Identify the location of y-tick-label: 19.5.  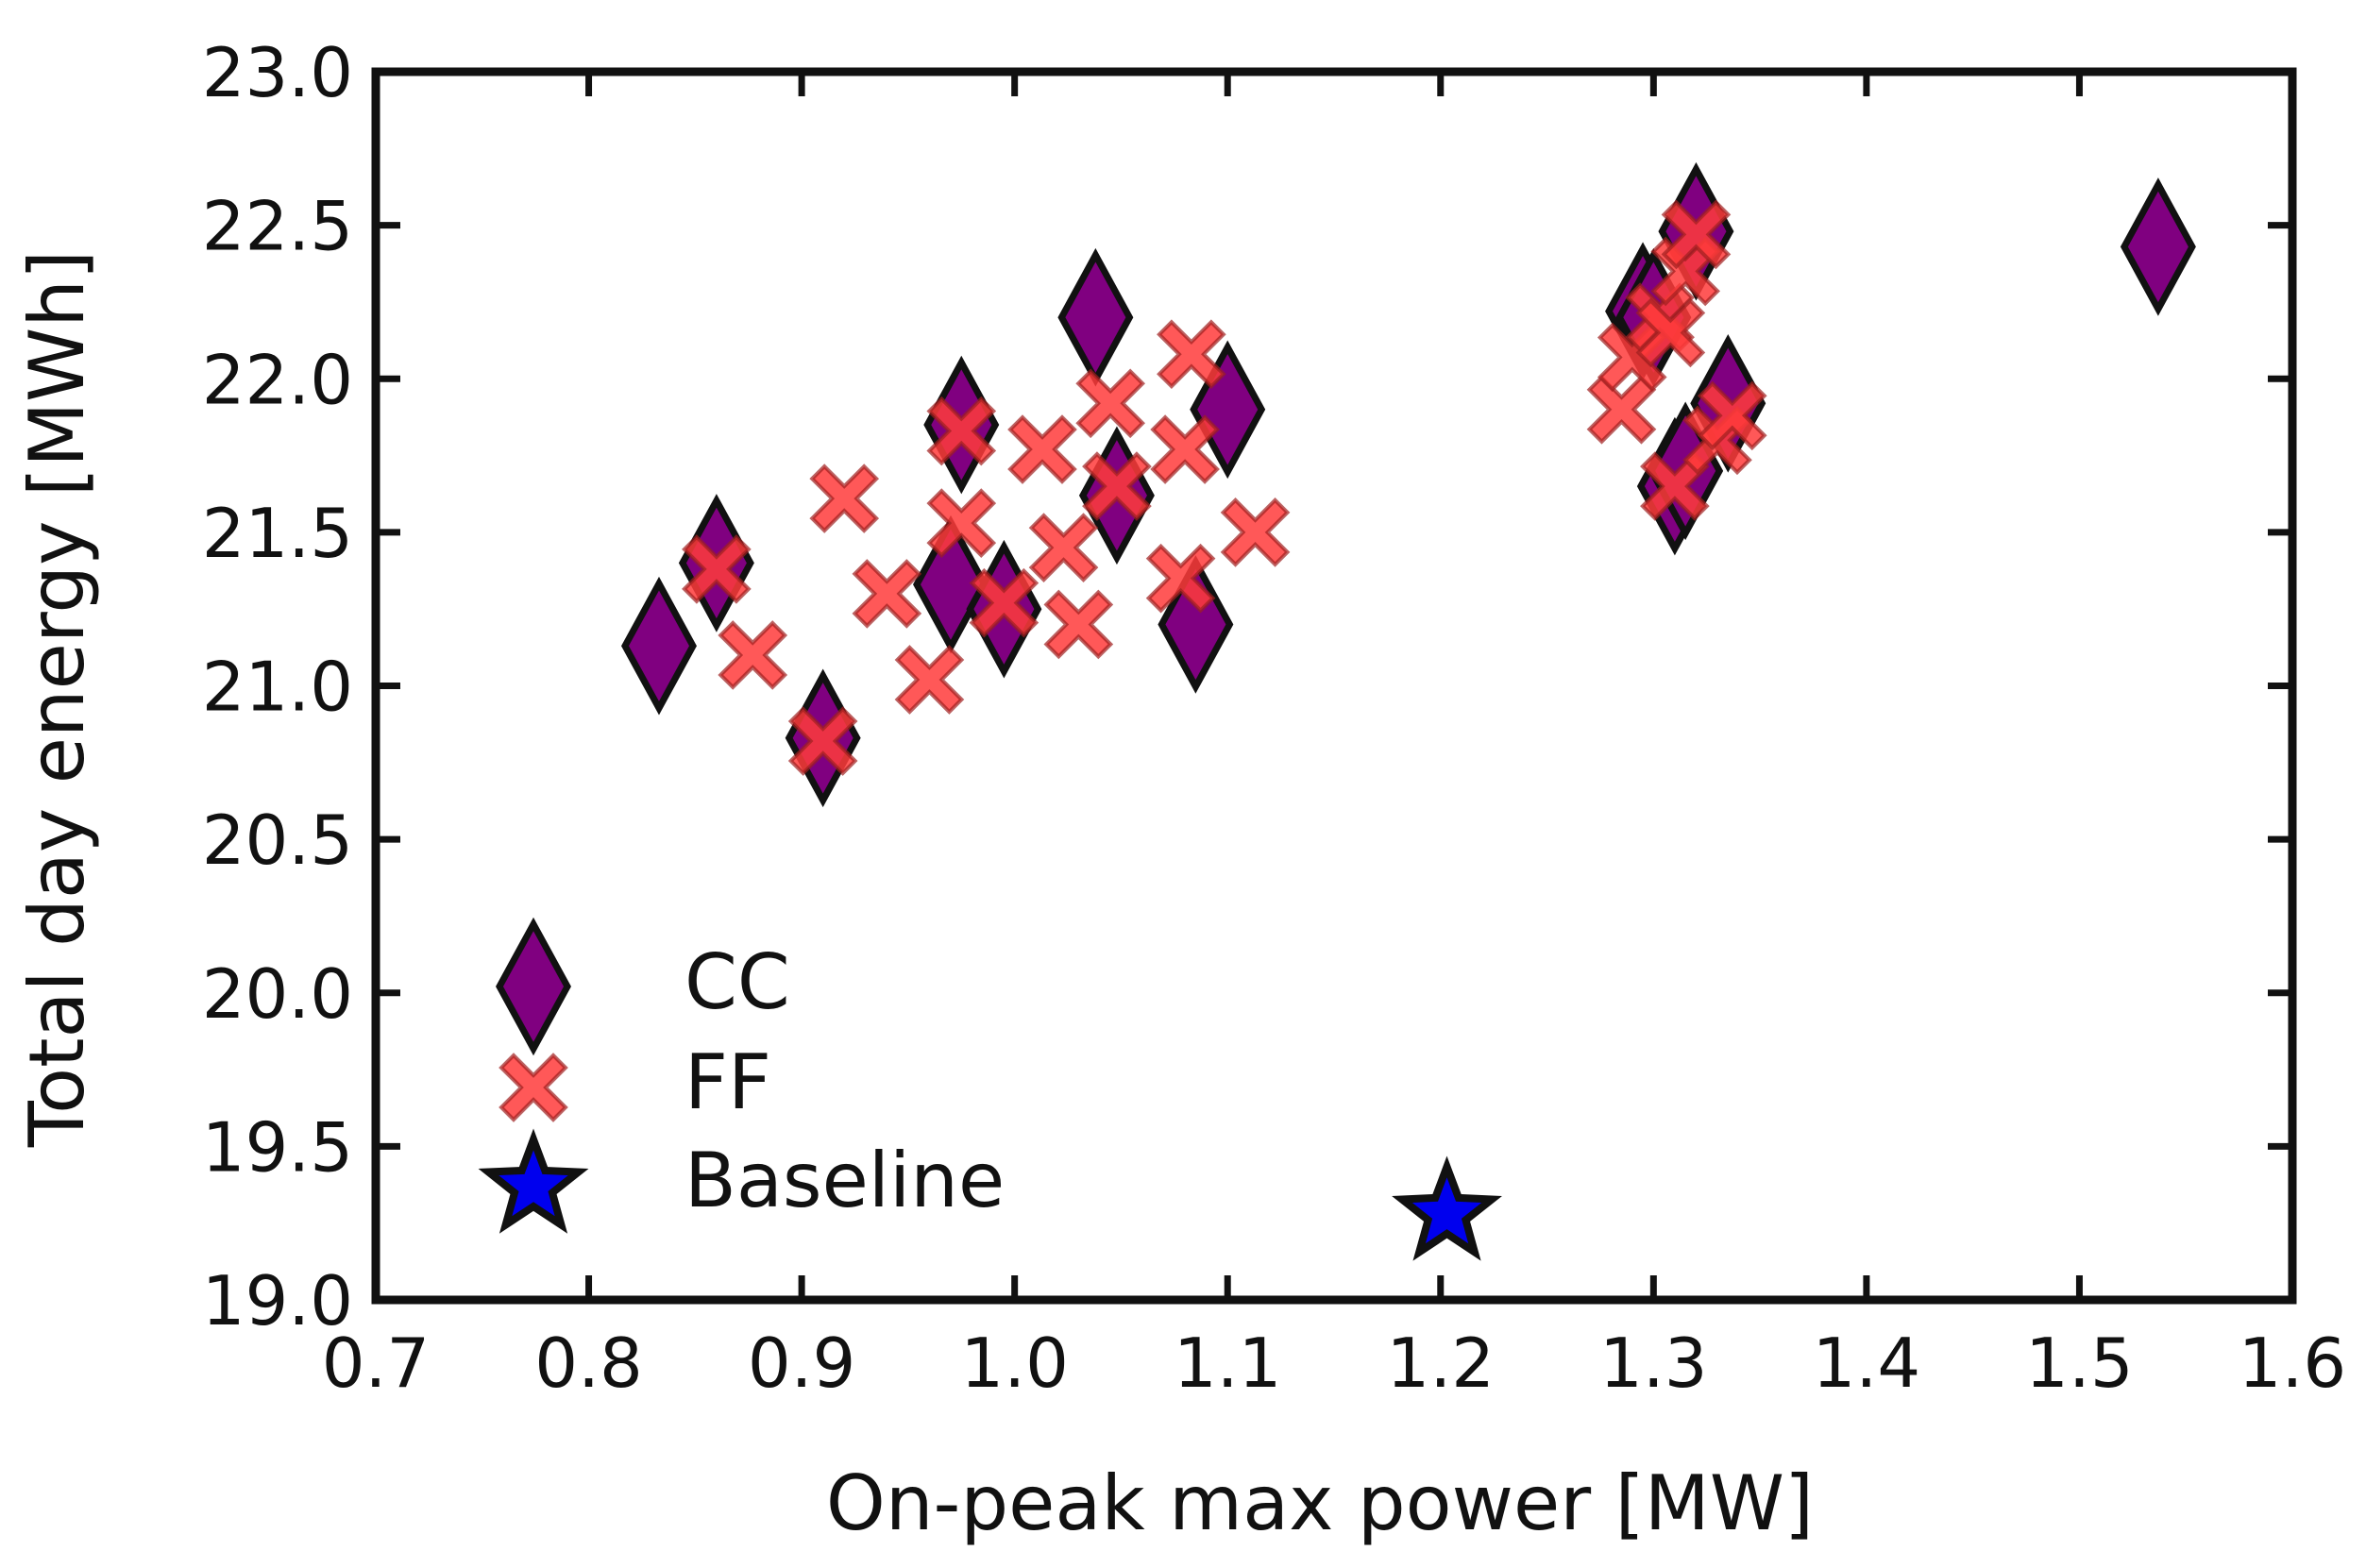
(277, 1147).